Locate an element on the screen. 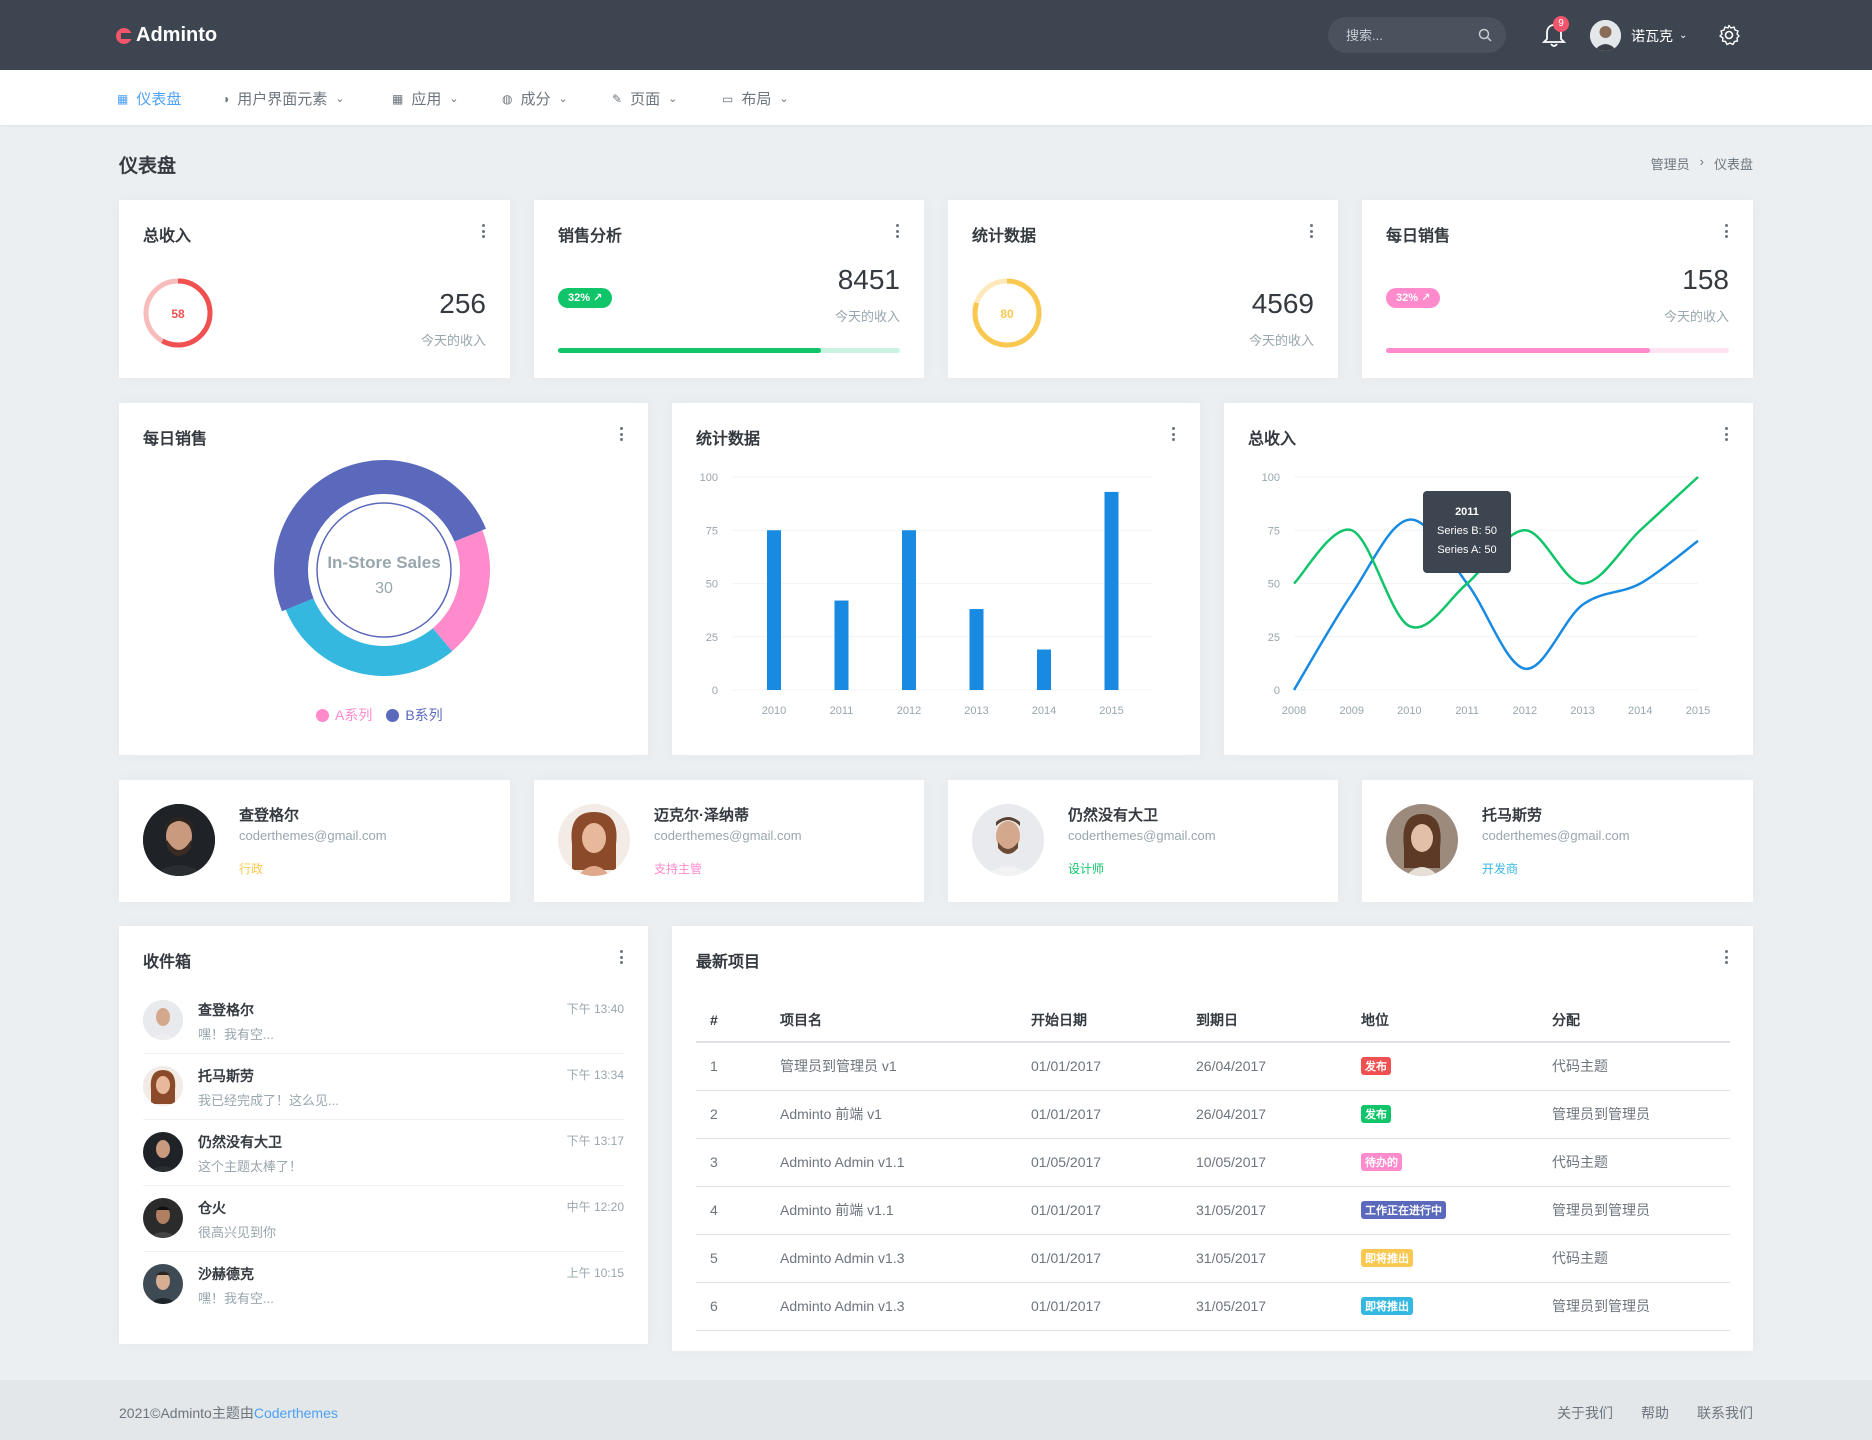 The width and height of the screenshot is (1872, 1440). footer-link-about: 关于我们 is located at coordinates (1585, 1413).